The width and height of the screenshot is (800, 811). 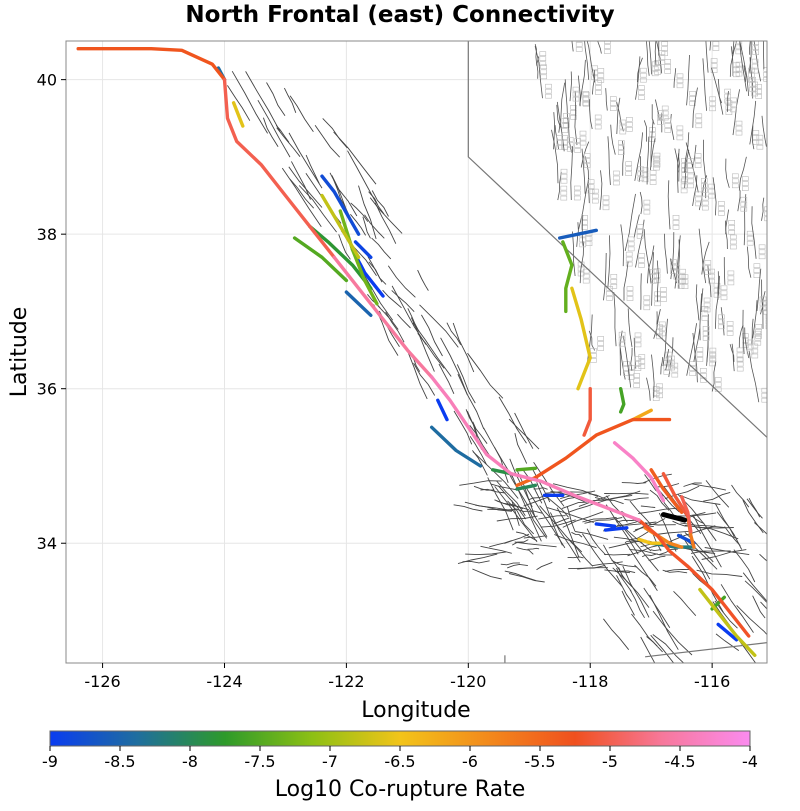 What do you see at coordinates (47, 389) in the screenshot?
I see `y-tick-label: 36` at bounding box center [47, 389].